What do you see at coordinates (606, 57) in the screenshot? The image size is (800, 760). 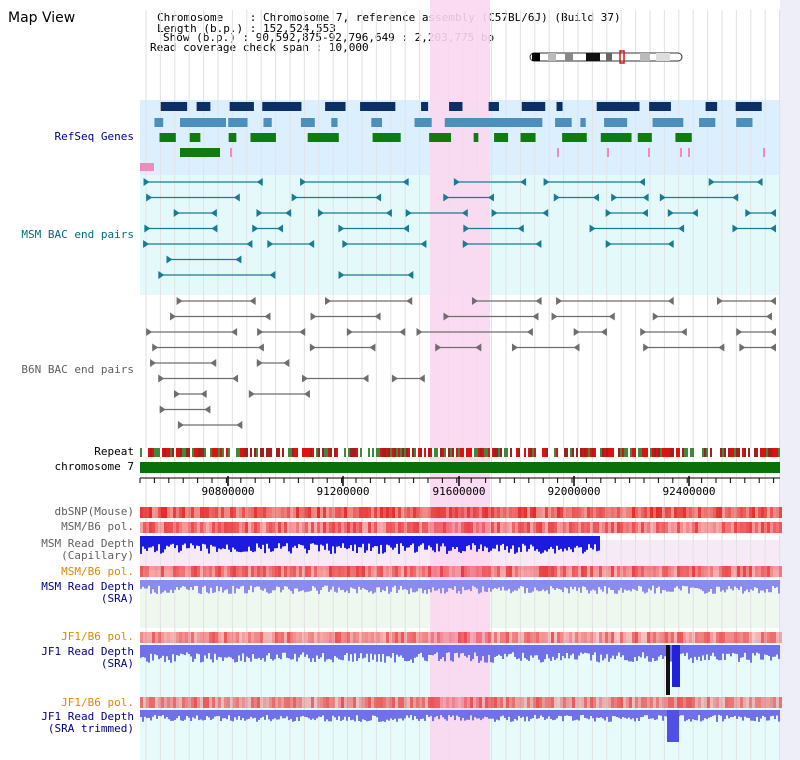 I see `chromosome-ideogram` at bounding box center [606, 57].